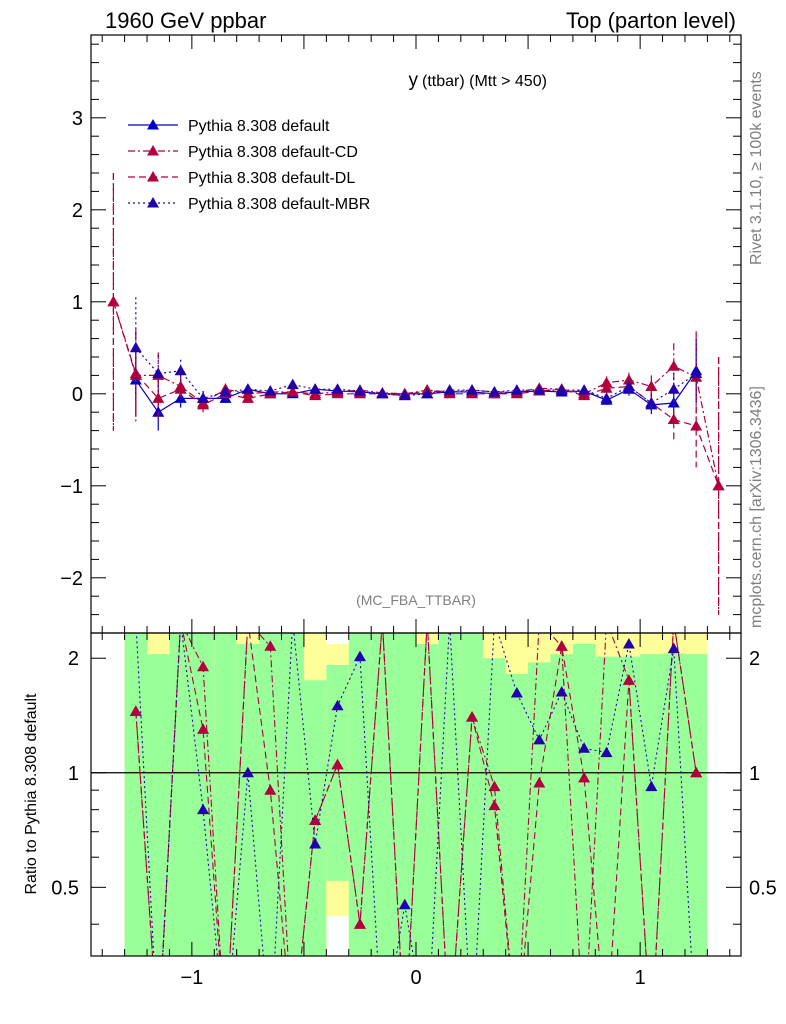 The image size is (786, 1024). Describe the element at coordinates (651, 20) in the screenshot. I see `header-right: Top (parton level)` at that location.